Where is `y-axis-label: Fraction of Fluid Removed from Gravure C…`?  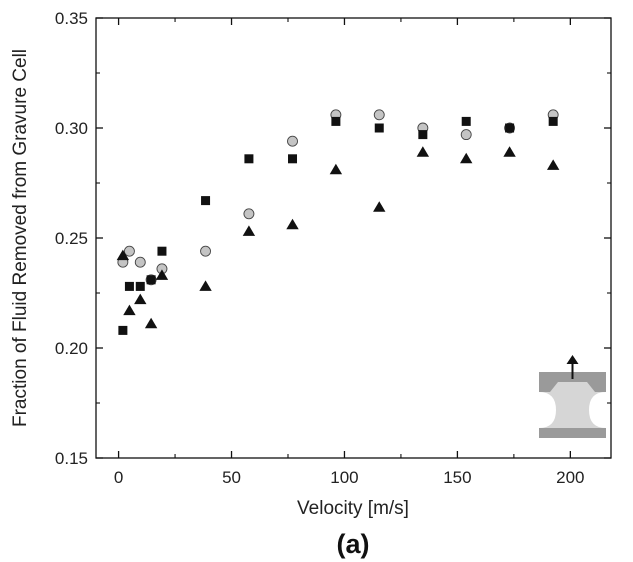 y-axis-label: Fraction of Fluid Removed from Gravure C… is located at coordinates (20, 238).